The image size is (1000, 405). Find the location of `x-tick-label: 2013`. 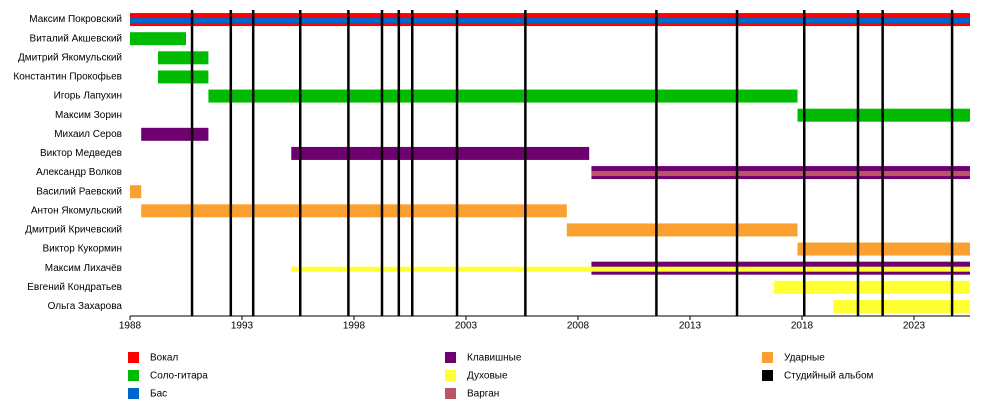

x-tick-label: 2013 is located at coordinates (690, 326).